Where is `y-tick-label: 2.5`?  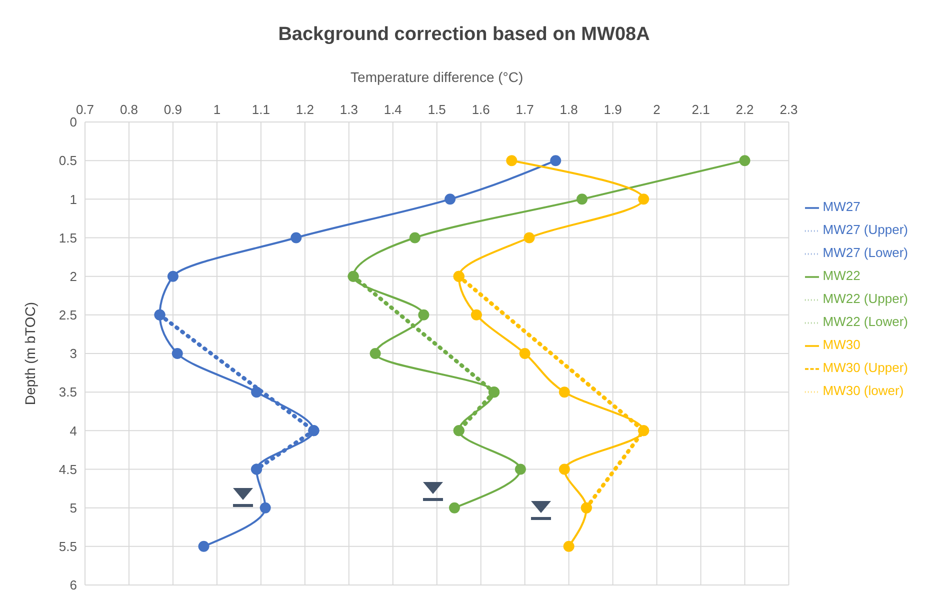
y-tick-label: 2.5 is located at coordinates (67, 315).